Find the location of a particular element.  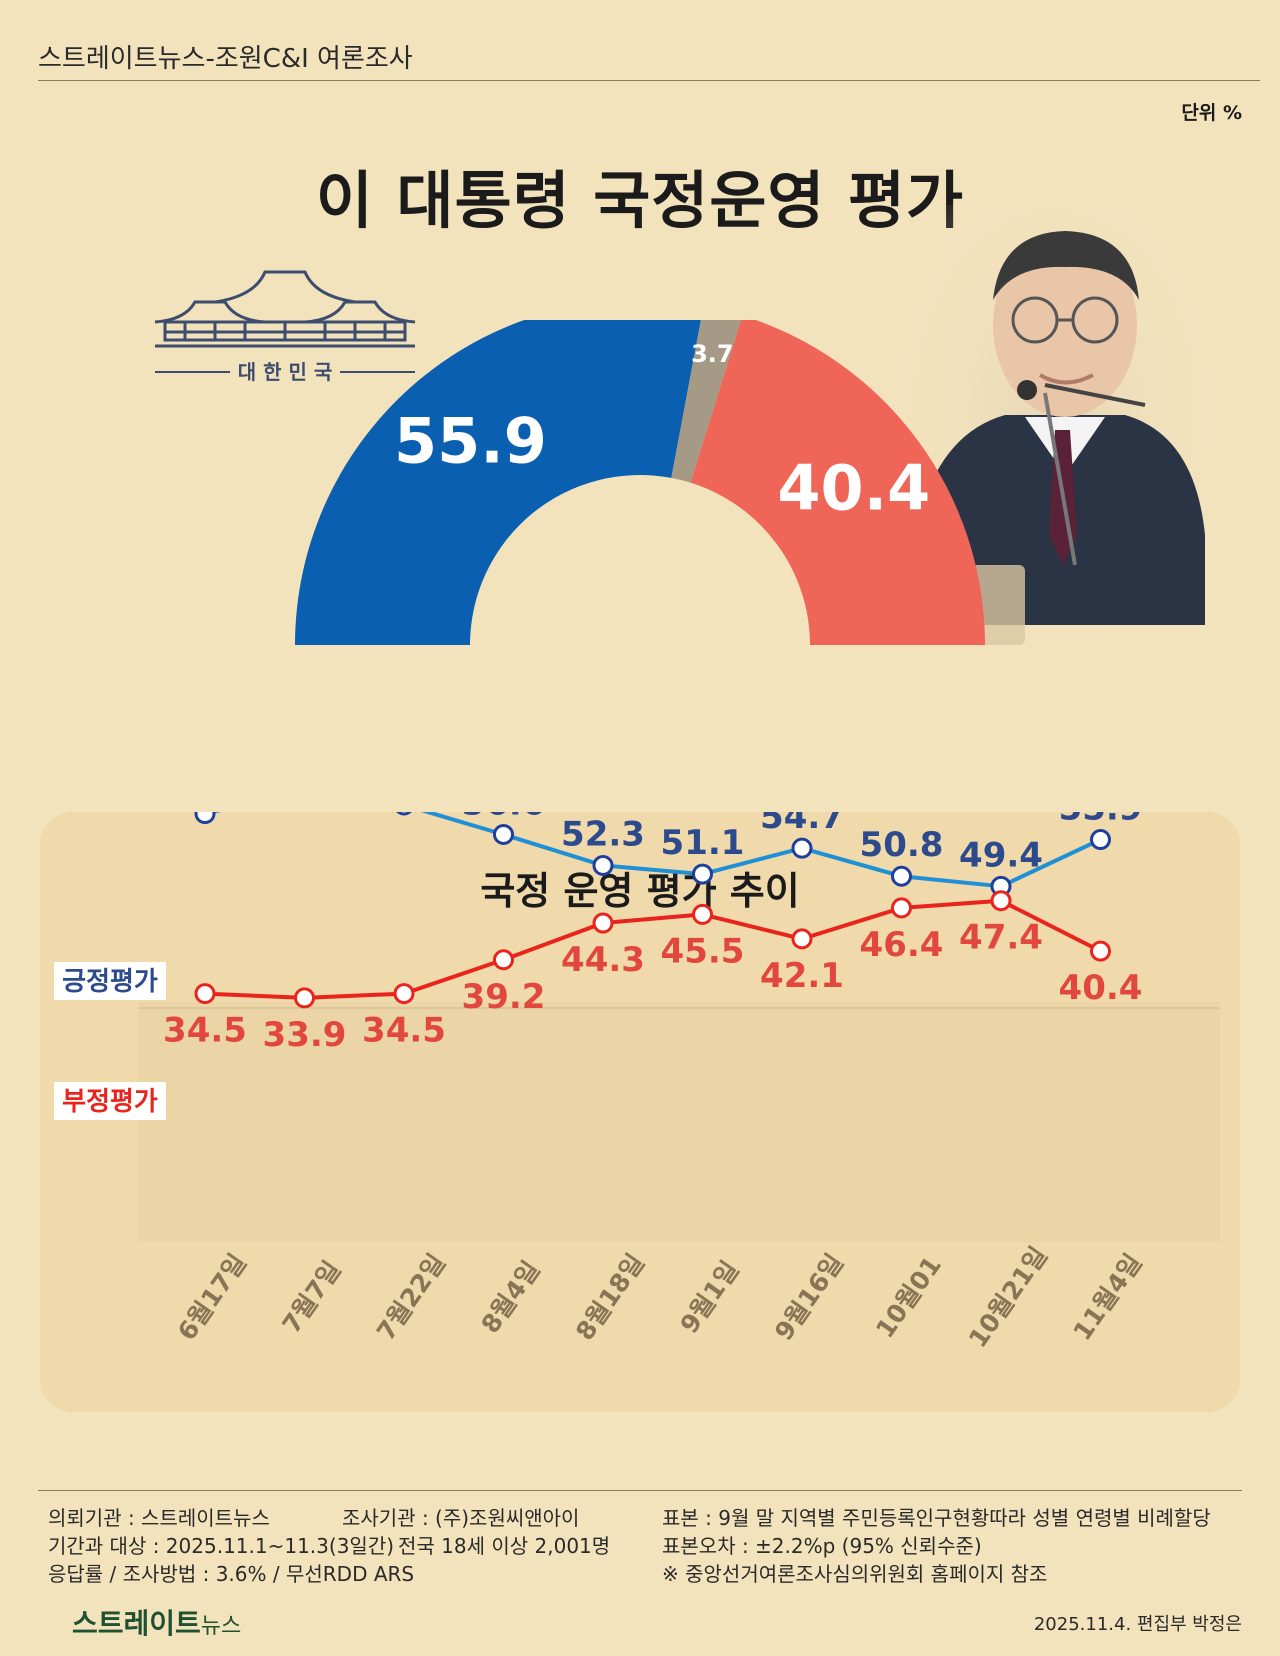

survey-source: 스트레이트뉴스-조원C&I 여론조사 is located at coordinates (225, 59).